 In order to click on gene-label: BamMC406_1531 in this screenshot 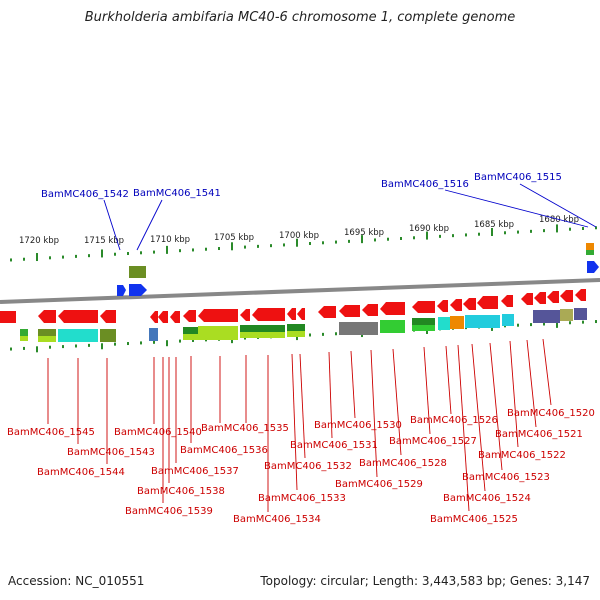, I will do `click(334, 445)`.